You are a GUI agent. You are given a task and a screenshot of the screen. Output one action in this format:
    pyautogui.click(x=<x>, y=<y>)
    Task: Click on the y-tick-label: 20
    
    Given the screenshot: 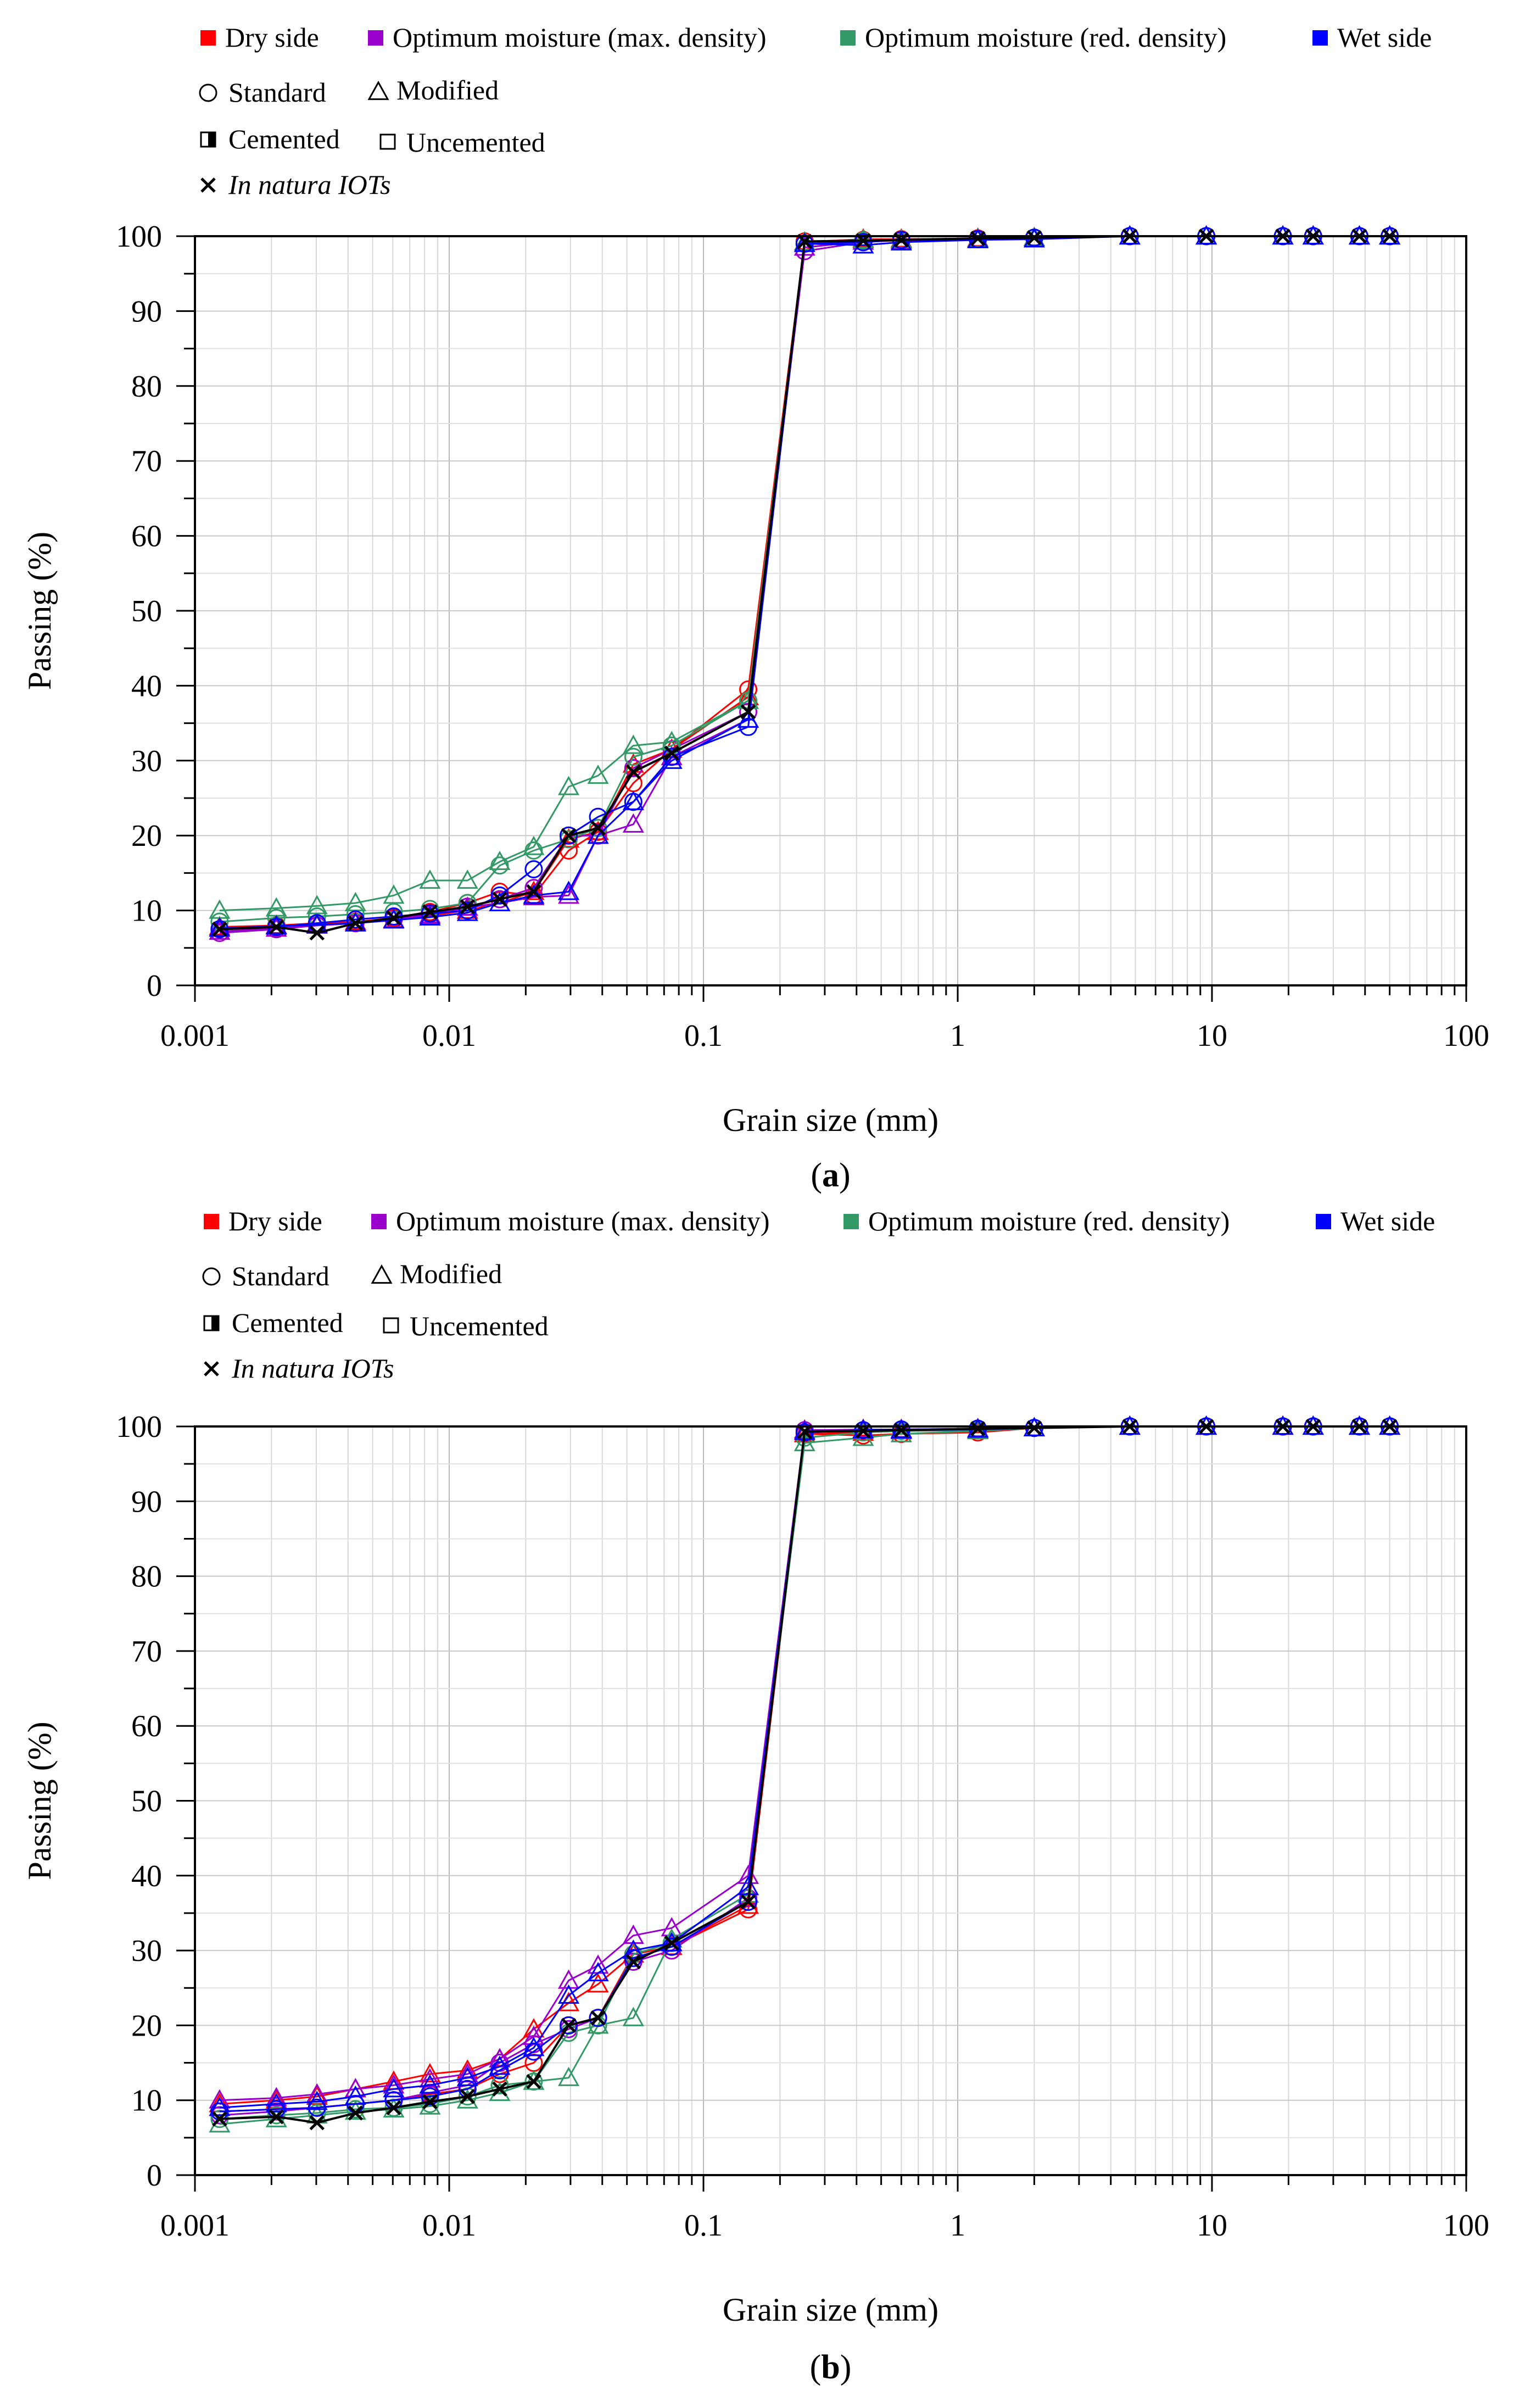 What is the action you would take?
    pyautogui.click(x=146, y=2026)
    